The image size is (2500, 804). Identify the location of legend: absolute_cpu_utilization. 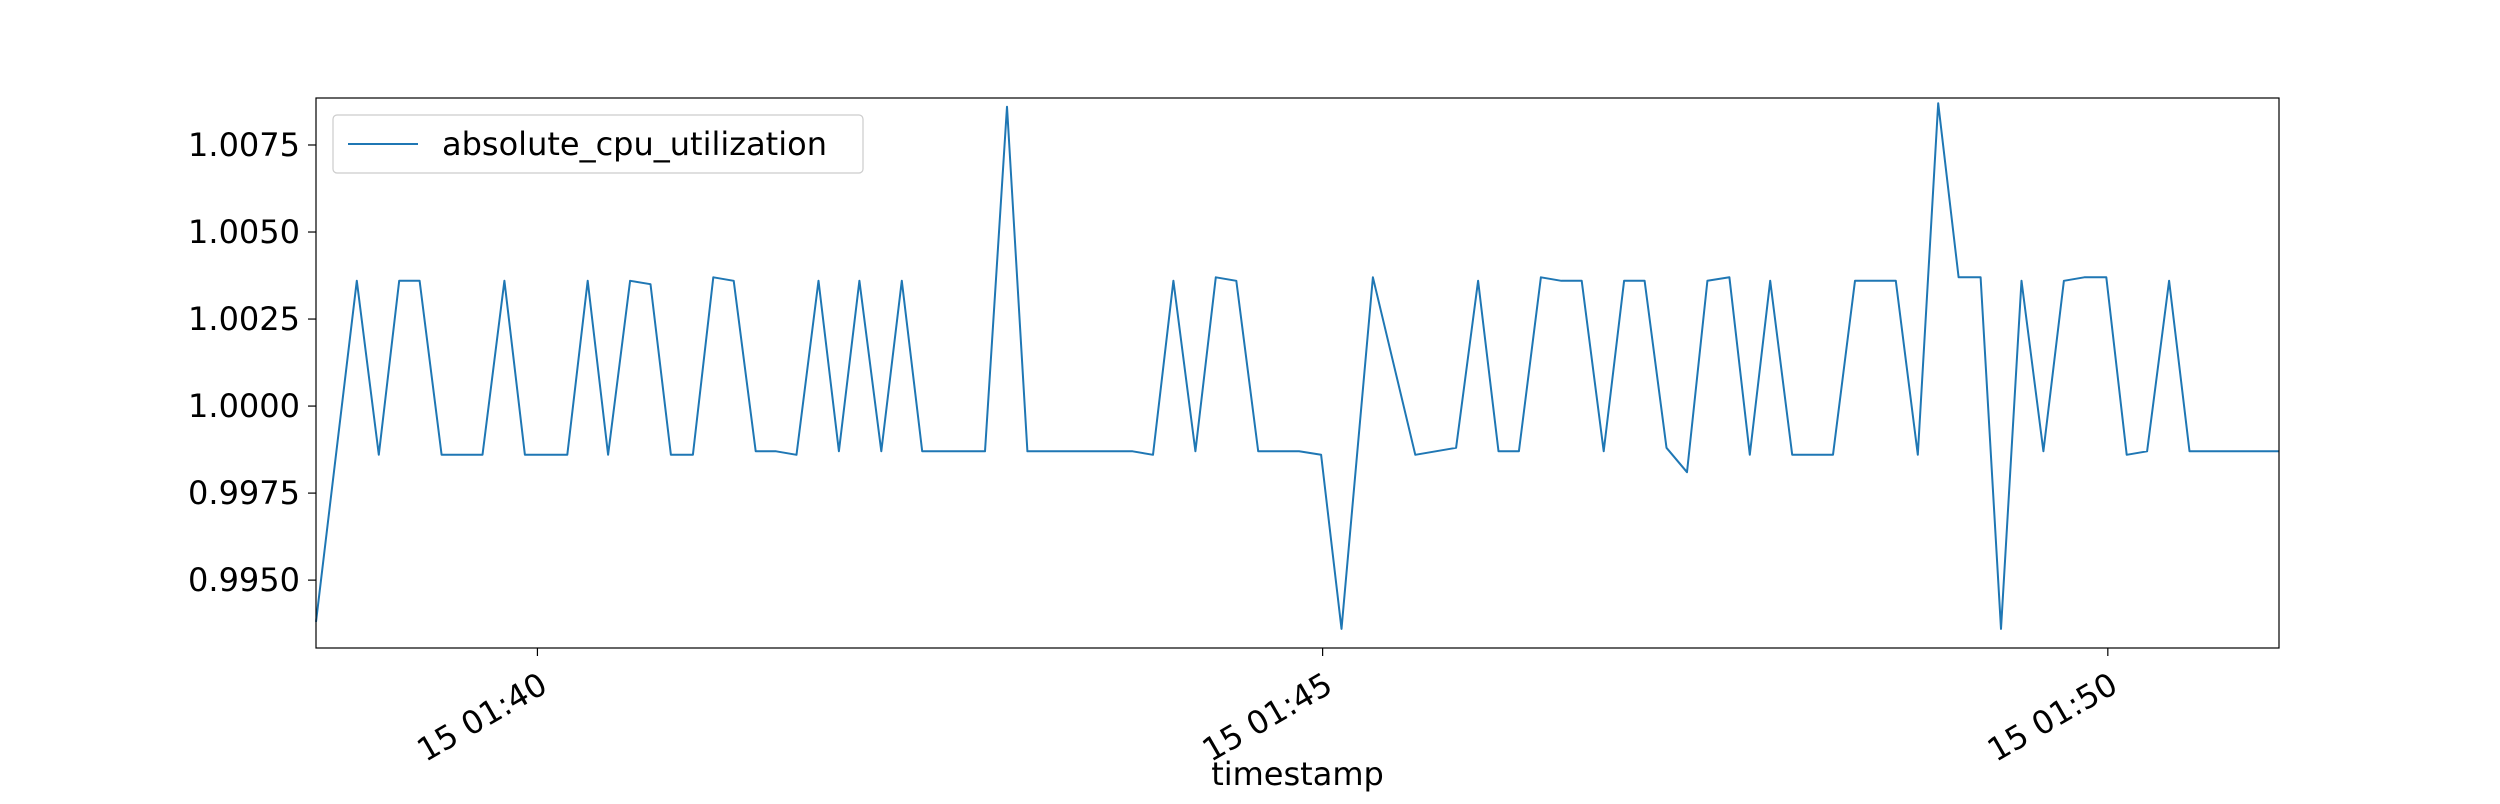
(598, 144).